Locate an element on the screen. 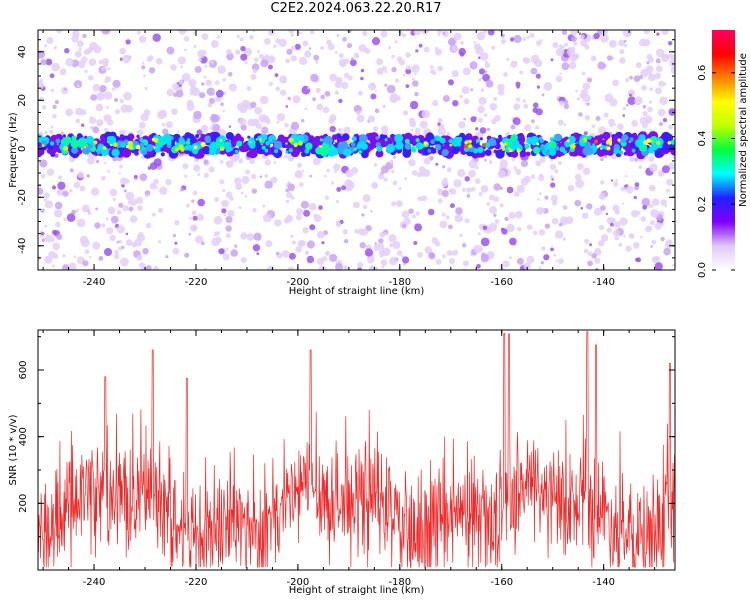 This screenshot has width=750, height=600. x-tick-label: -220 is located at coordinates (196, 582).